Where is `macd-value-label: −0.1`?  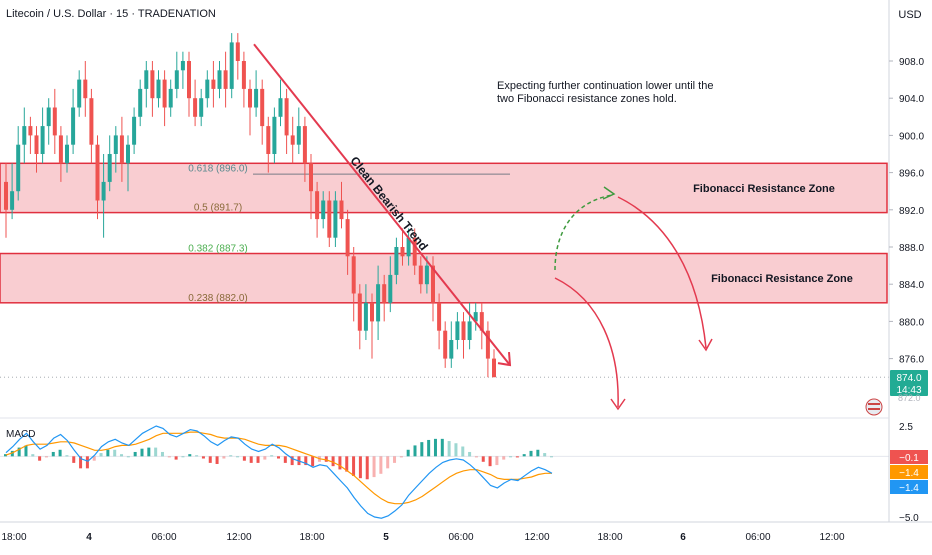 macd-value-label: −0.1 is located at coordinates (909, 458).